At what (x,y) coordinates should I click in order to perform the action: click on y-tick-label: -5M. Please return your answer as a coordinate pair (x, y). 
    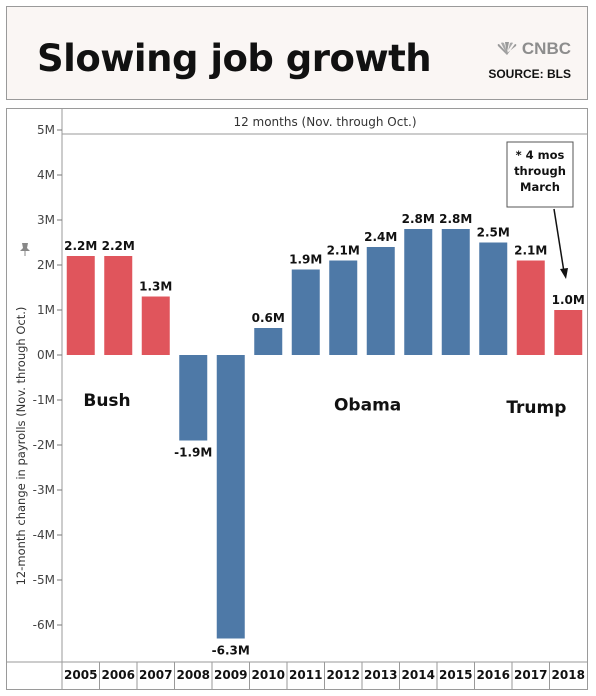
    Looking at the image, I should click on (44, 580).